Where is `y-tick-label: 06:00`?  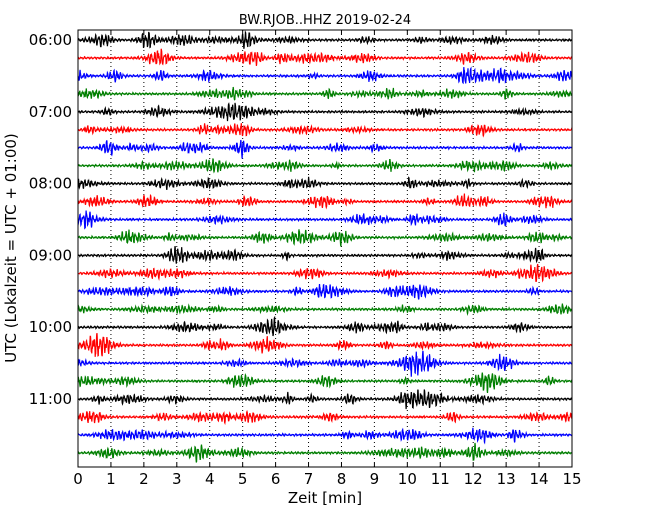
y-tick-label: 06:00 is located at coordinates (50, 40).